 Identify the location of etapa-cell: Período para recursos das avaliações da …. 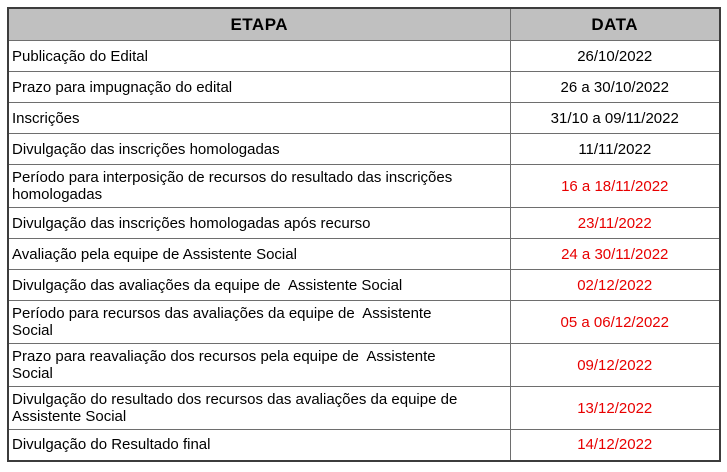
(259, 322).